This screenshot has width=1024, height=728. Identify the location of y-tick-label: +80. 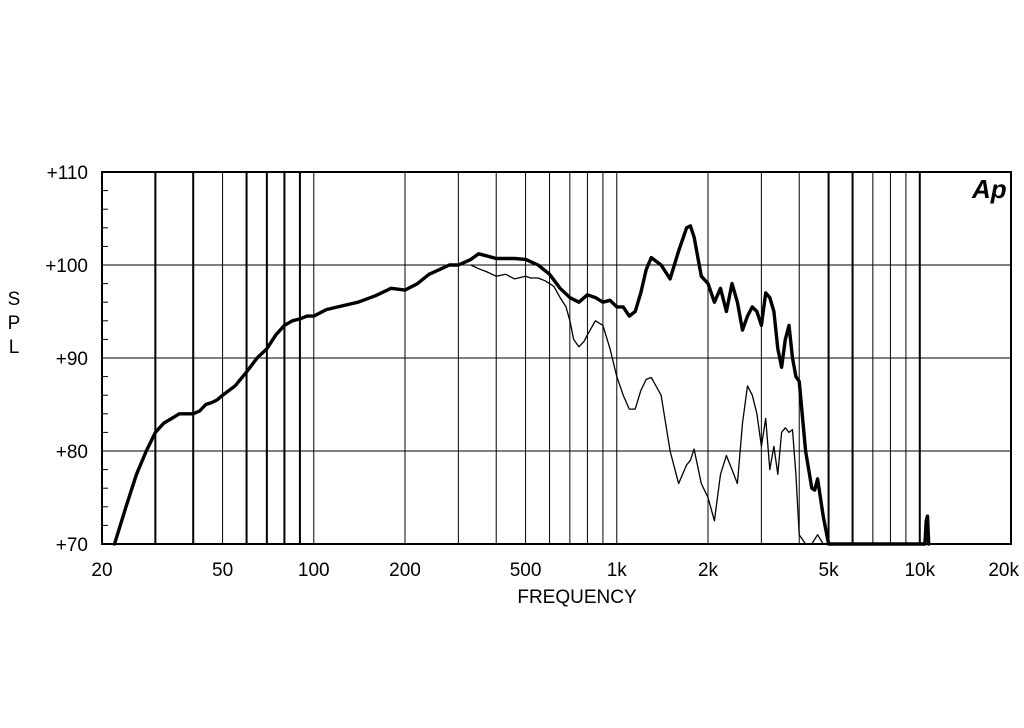
(72, 452).